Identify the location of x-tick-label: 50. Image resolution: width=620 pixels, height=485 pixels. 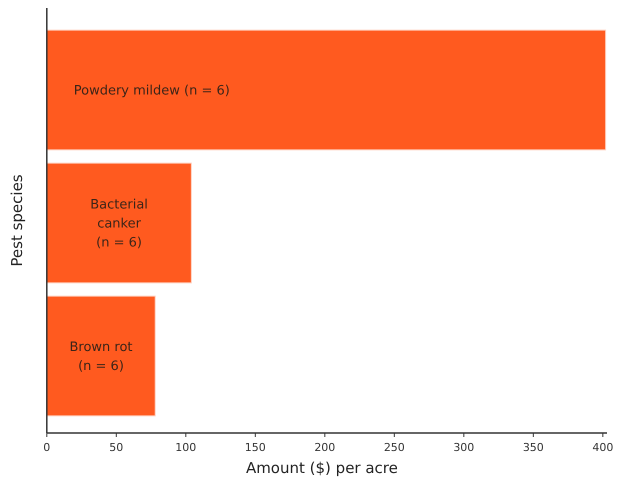
(116, 447).